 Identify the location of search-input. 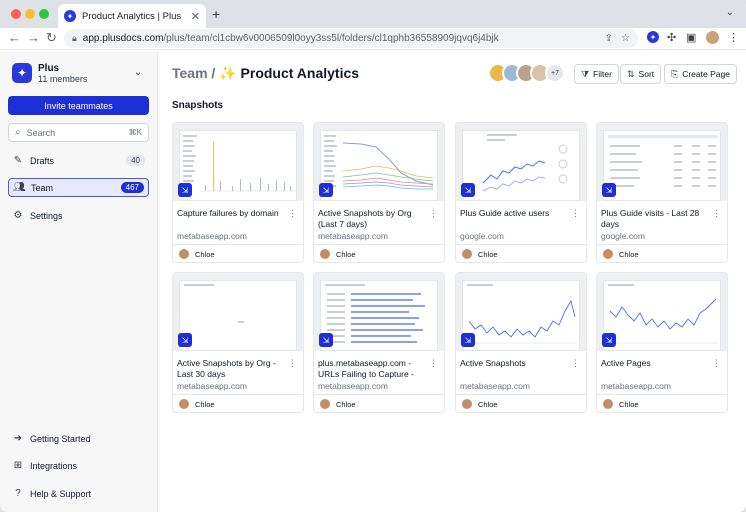
(77, 132).